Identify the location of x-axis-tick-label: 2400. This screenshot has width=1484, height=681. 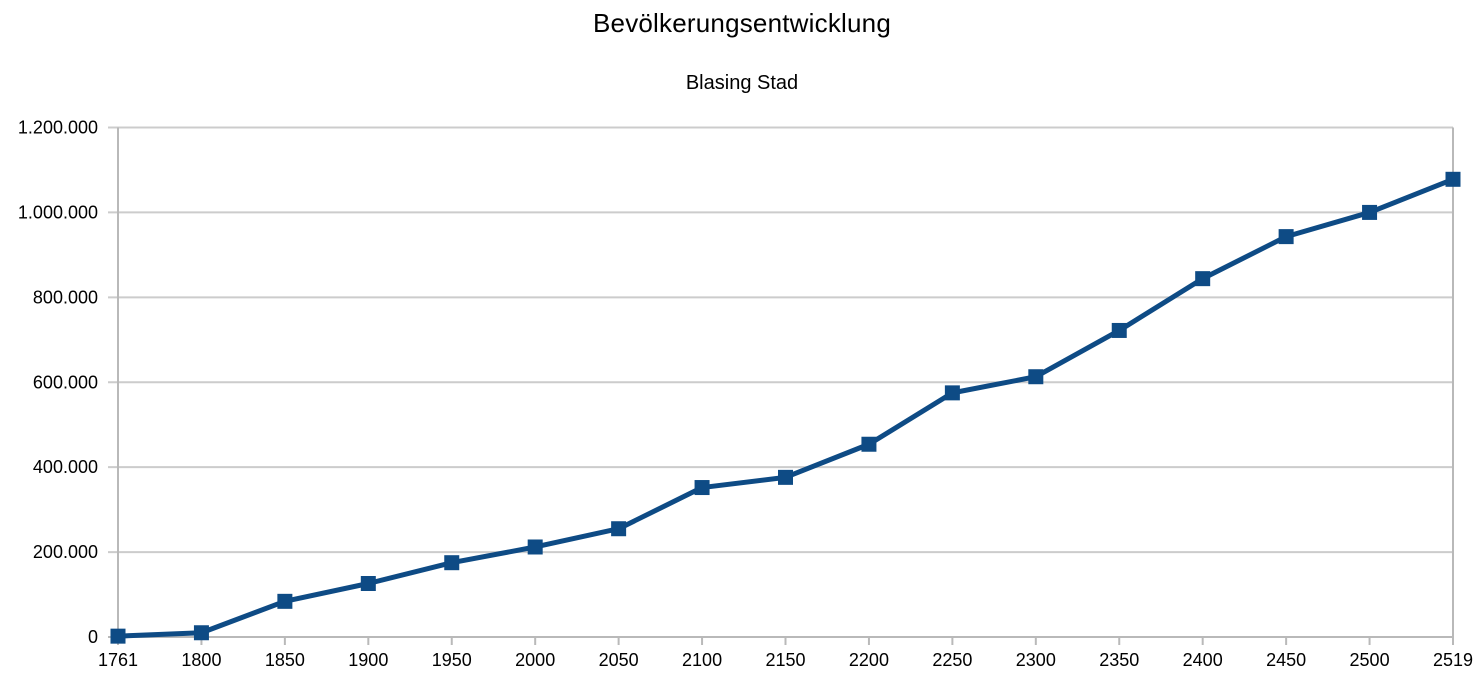
(1203, 660).